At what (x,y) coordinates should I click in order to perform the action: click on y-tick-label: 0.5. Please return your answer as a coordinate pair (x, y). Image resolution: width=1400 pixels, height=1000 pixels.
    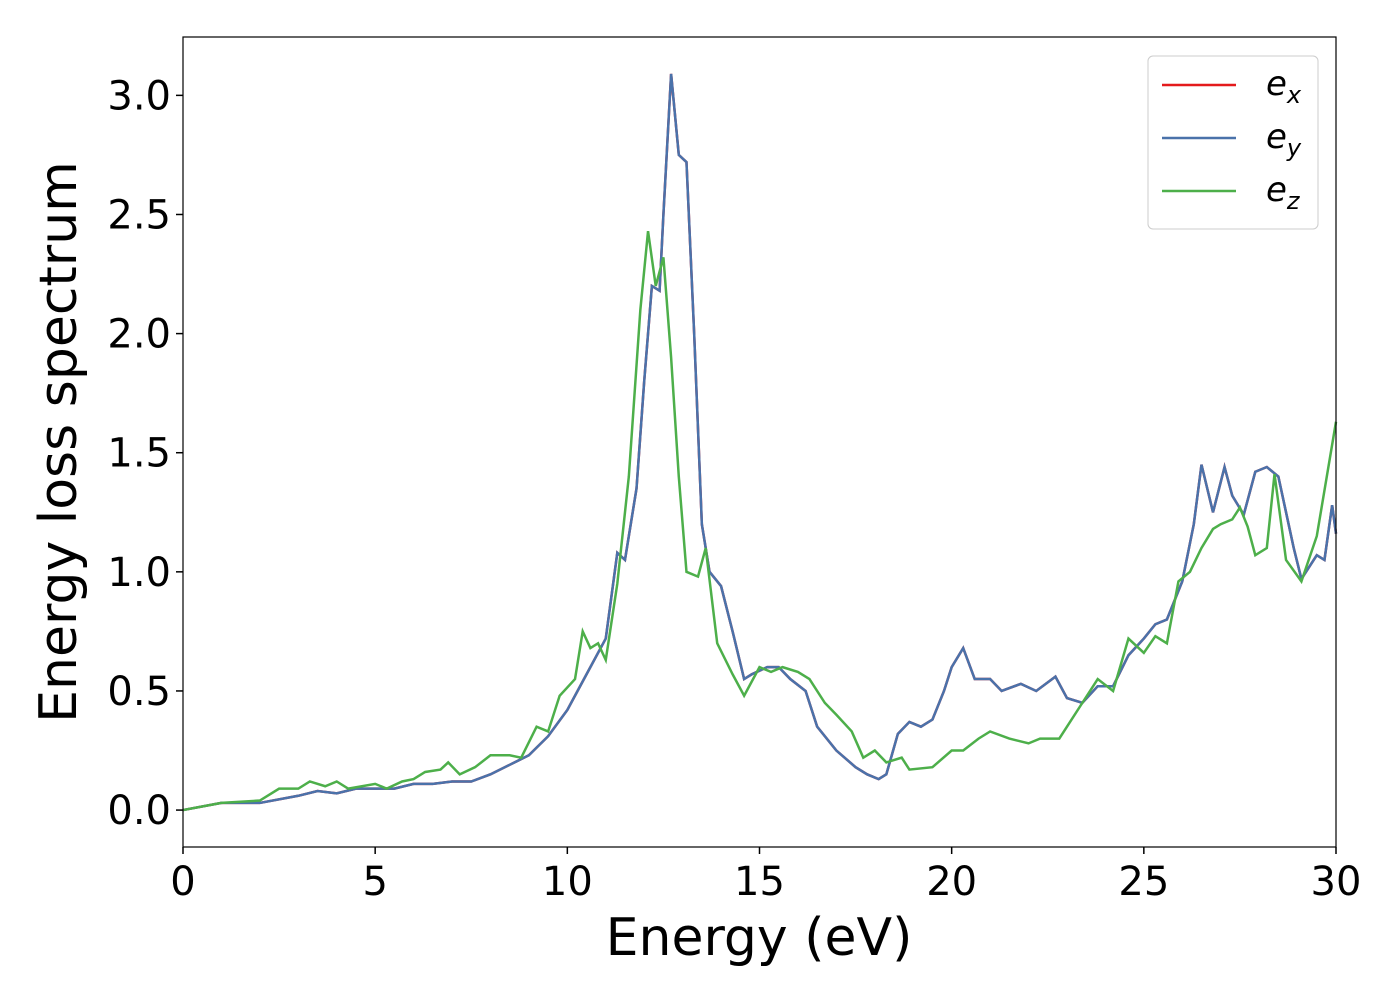
    Looking at the image, I should click on (139, 692).